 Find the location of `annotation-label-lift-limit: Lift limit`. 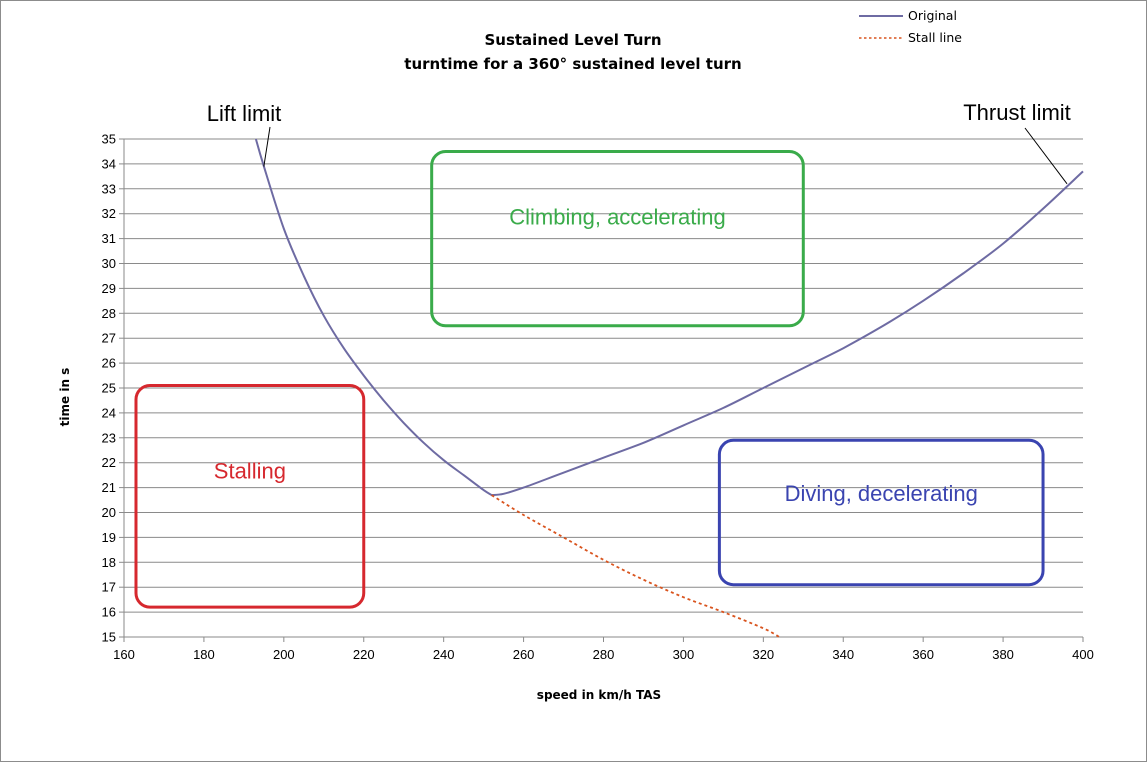

annotation-label-lift-limit: Lift limit is located at coordinates (244, 113).